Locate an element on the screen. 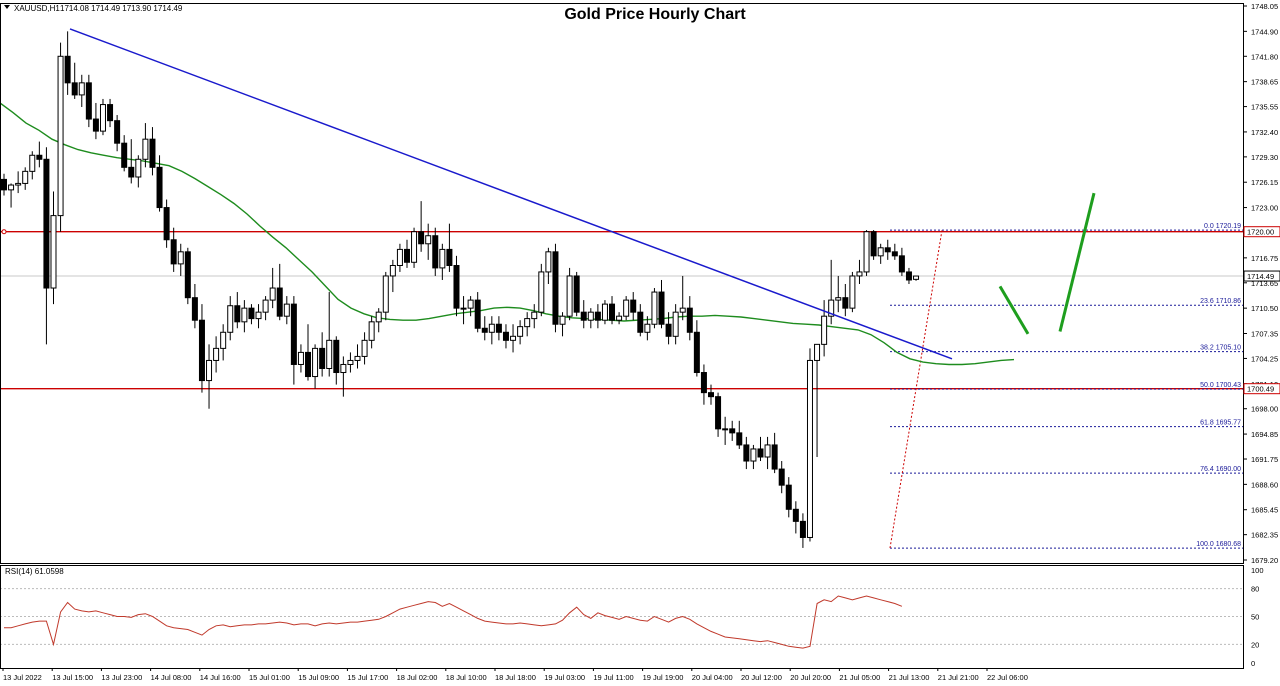 Image resolution: width=1280 pixels, height=686 pixels. time-tick-label: 21 Jul 21:00 is located at coordinates (958, 677).